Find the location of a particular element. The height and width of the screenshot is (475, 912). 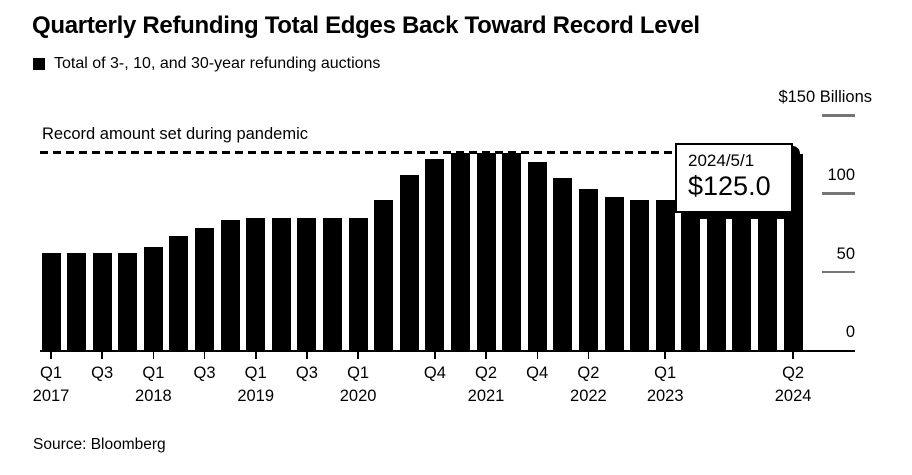

bar-q3-2018 is located at coordinates (204, 288).